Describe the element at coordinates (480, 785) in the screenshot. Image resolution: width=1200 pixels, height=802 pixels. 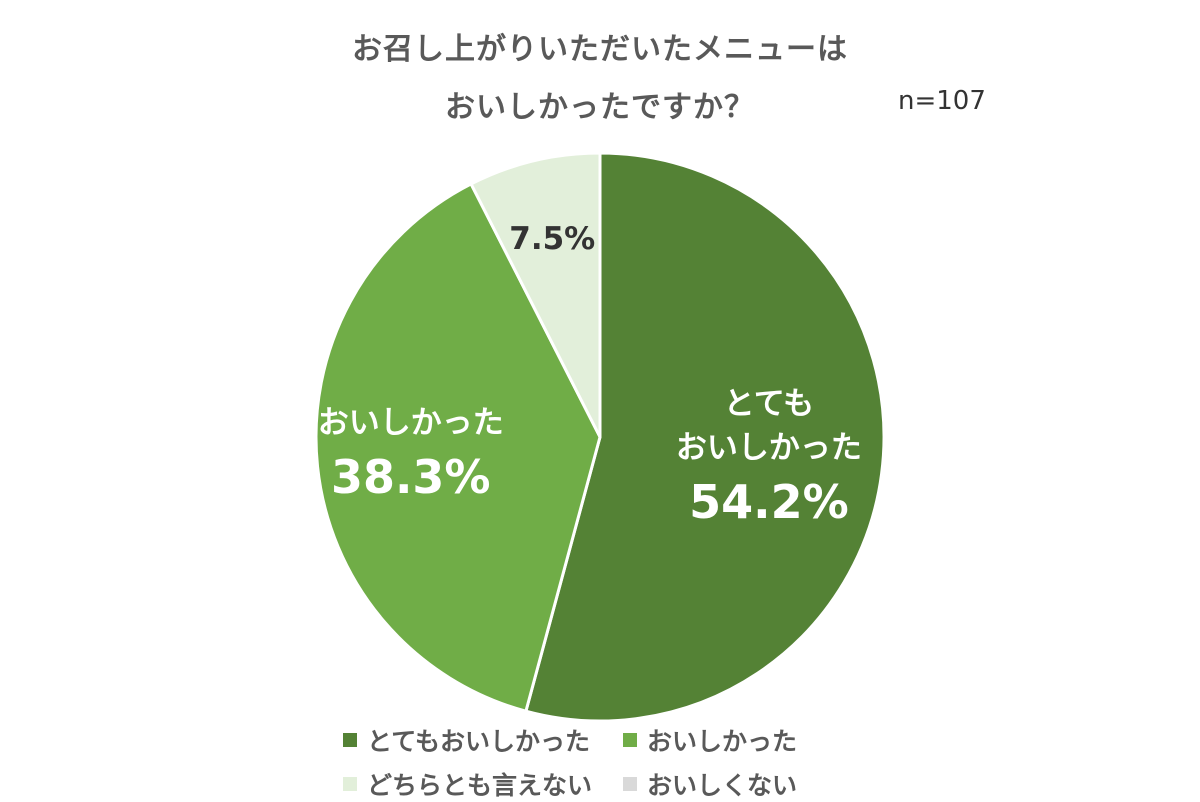
I see `legend-label-2: どちらとも言えない` at that location.